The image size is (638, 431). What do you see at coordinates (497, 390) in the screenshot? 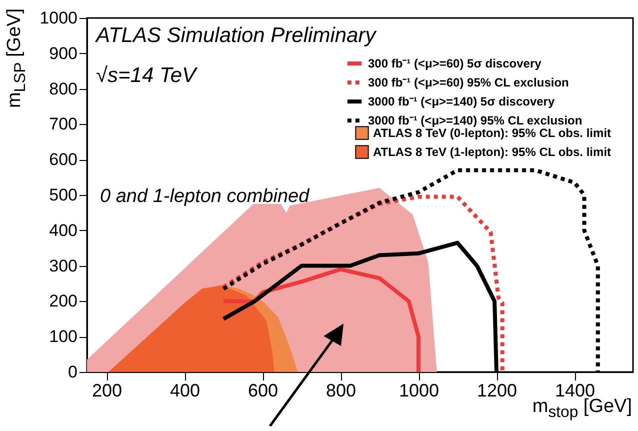
I see `x-tick-label: 1200` at bounding box center [497, 390].